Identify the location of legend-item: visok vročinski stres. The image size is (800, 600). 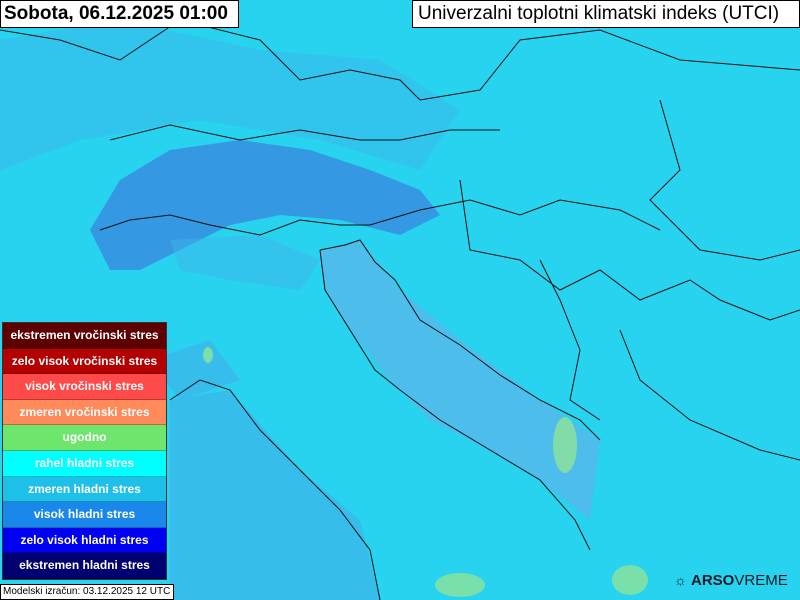
(84, 387).